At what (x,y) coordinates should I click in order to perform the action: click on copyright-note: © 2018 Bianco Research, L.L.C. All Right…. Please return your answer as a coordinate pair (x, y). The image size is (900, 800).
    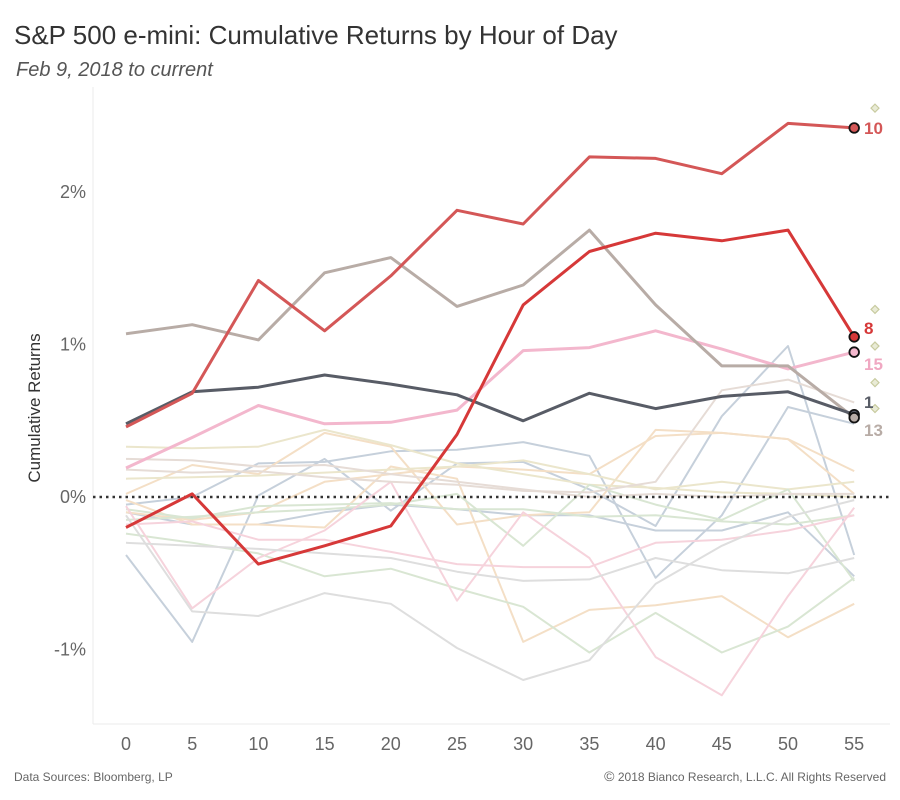
    Looking at the image, I should click on (745, 776).